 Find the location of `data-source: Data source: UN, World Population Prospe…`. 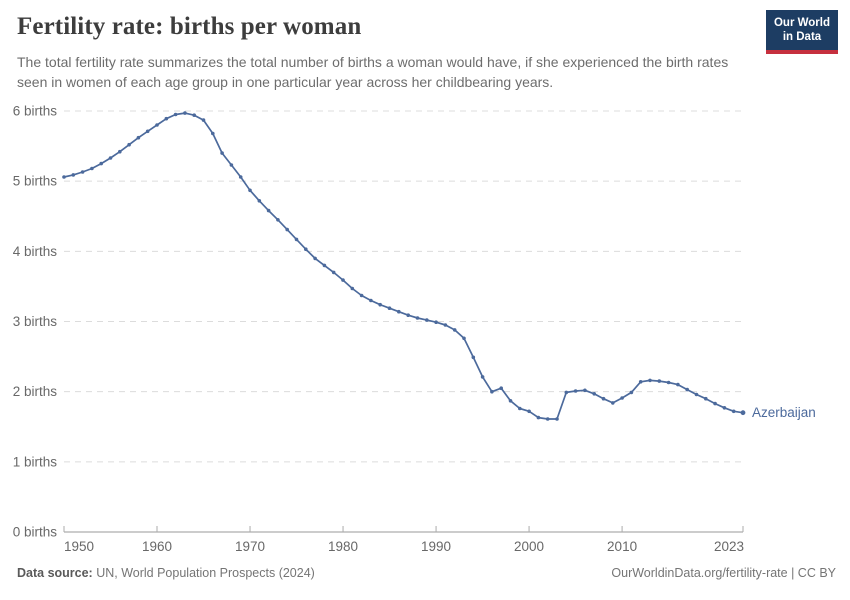

data-source: Data source: UN, World Population Prospe… is located at coordinates (166, 573).